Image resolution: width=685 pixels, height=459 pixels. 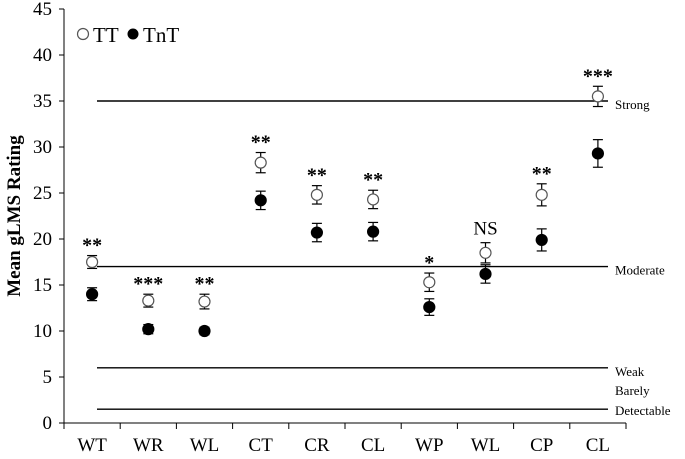 What do you see at coordinates (317, 445) in the screenshot?
I see `x-tick-label: CR` at bounding box center [317, 445].